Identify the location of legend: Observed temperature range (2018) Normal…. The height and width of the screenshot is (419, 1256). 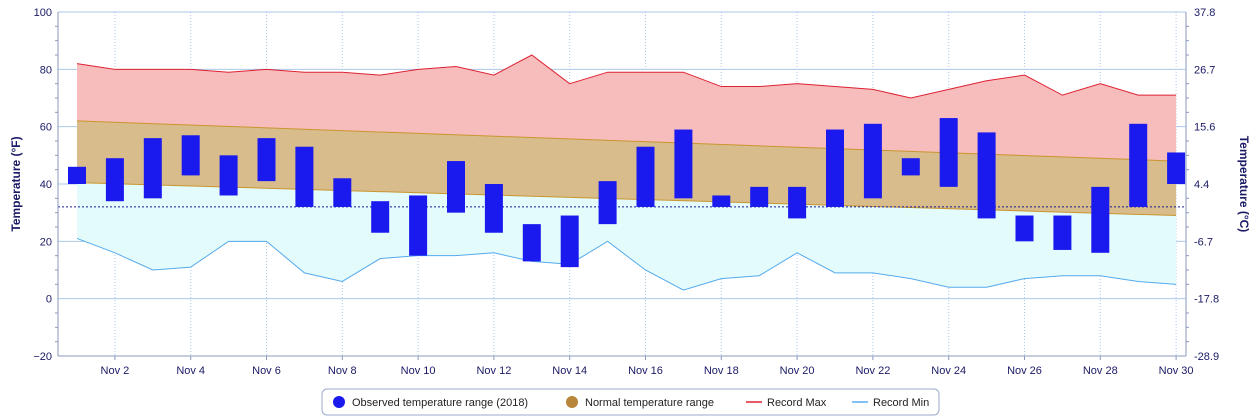
(630, 402).